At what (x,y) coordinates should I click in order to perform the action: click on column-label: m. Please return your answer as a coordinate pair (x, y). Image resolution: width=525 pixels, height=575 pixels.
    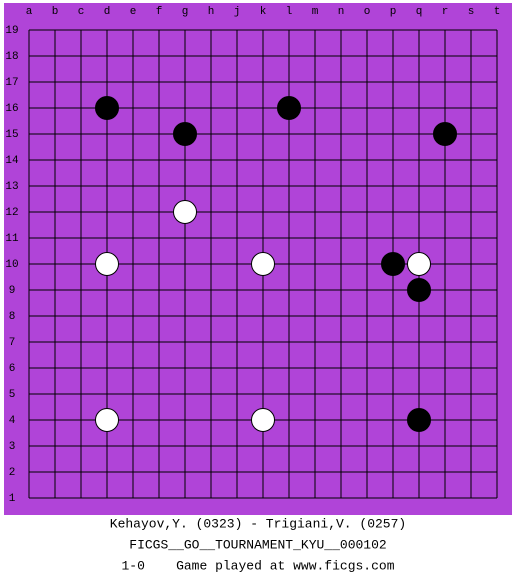
    Looking at the image, I should click on (315, 12).